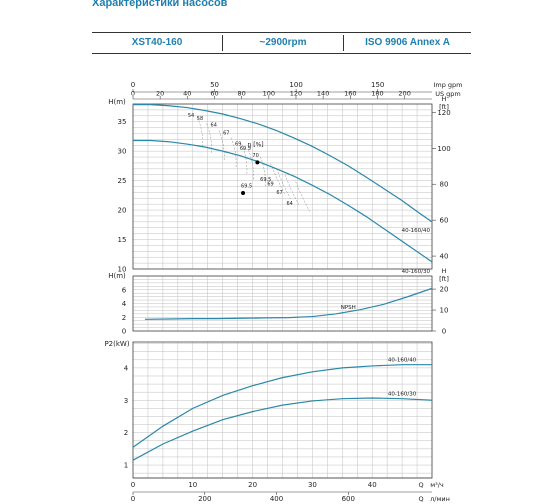  What do you see at coordinates (323, 94) in the screenshot?
I see `us-gpm-tick-label: 140` at bounding box center [323, 94].